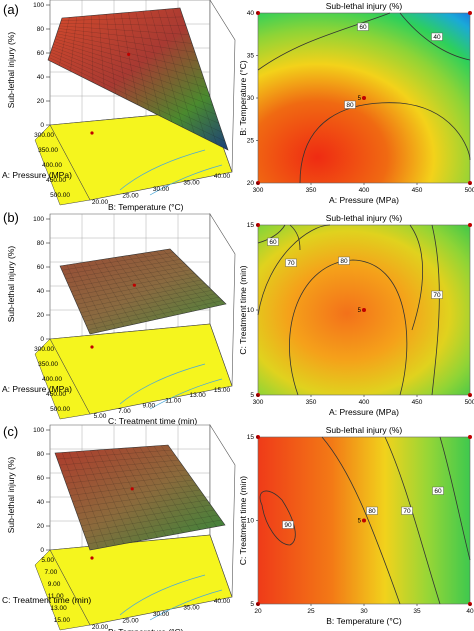 This screenshot has width=474, height=631. I want to click on x-tick-label: 30, so click(364, 611).